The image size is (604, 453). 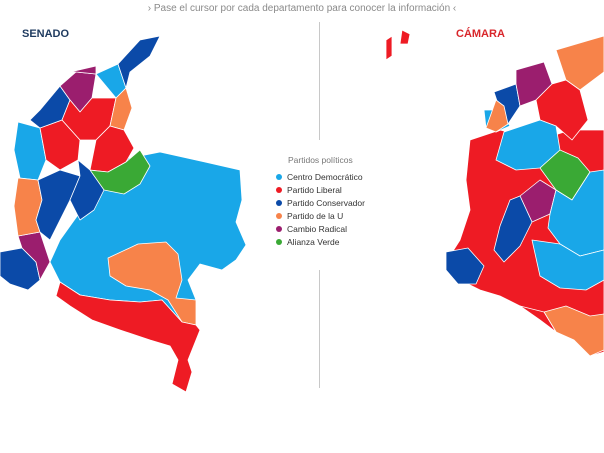 What do you see at coordinates (46, 34) in the screenshot?
I see `senado-map-title: SENADO` at bounding box center [46, 34].